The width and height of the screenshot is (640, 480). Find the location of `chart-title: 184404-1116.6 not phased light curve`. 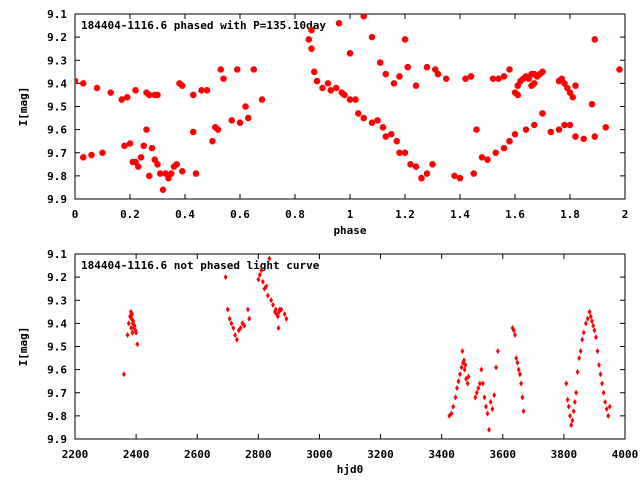

chart-title: 184404-1116.6 not phased light curve is located at coordinates (200, 265).